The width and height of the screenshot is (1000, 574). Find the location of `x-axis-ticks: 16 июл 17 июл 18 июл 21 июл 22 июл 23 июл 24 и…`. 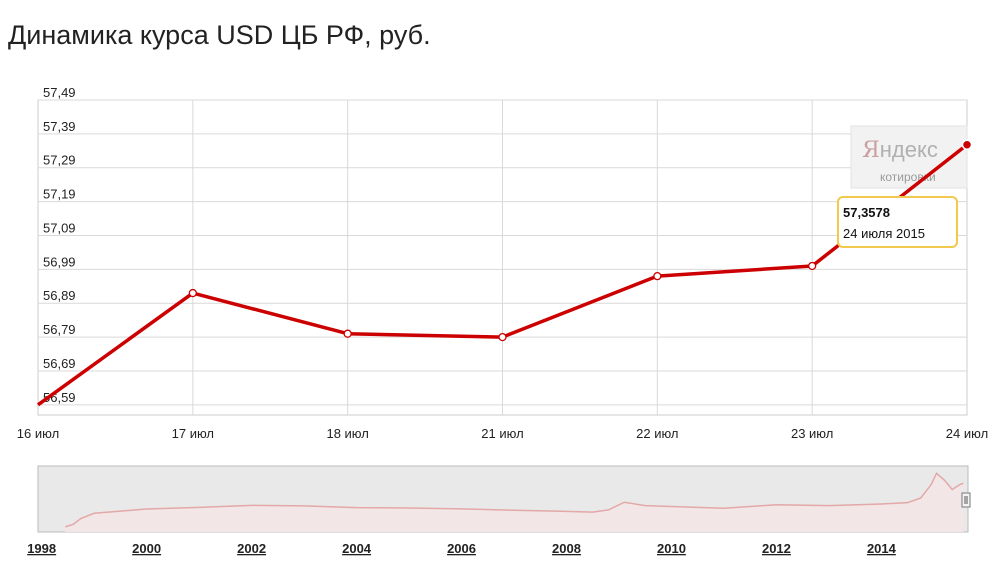

x-axis-ticks: 16 июл 17 июл 18 июл 21 июл 22 июл 23 июл 24 и… is located at coordinates (502, 433).